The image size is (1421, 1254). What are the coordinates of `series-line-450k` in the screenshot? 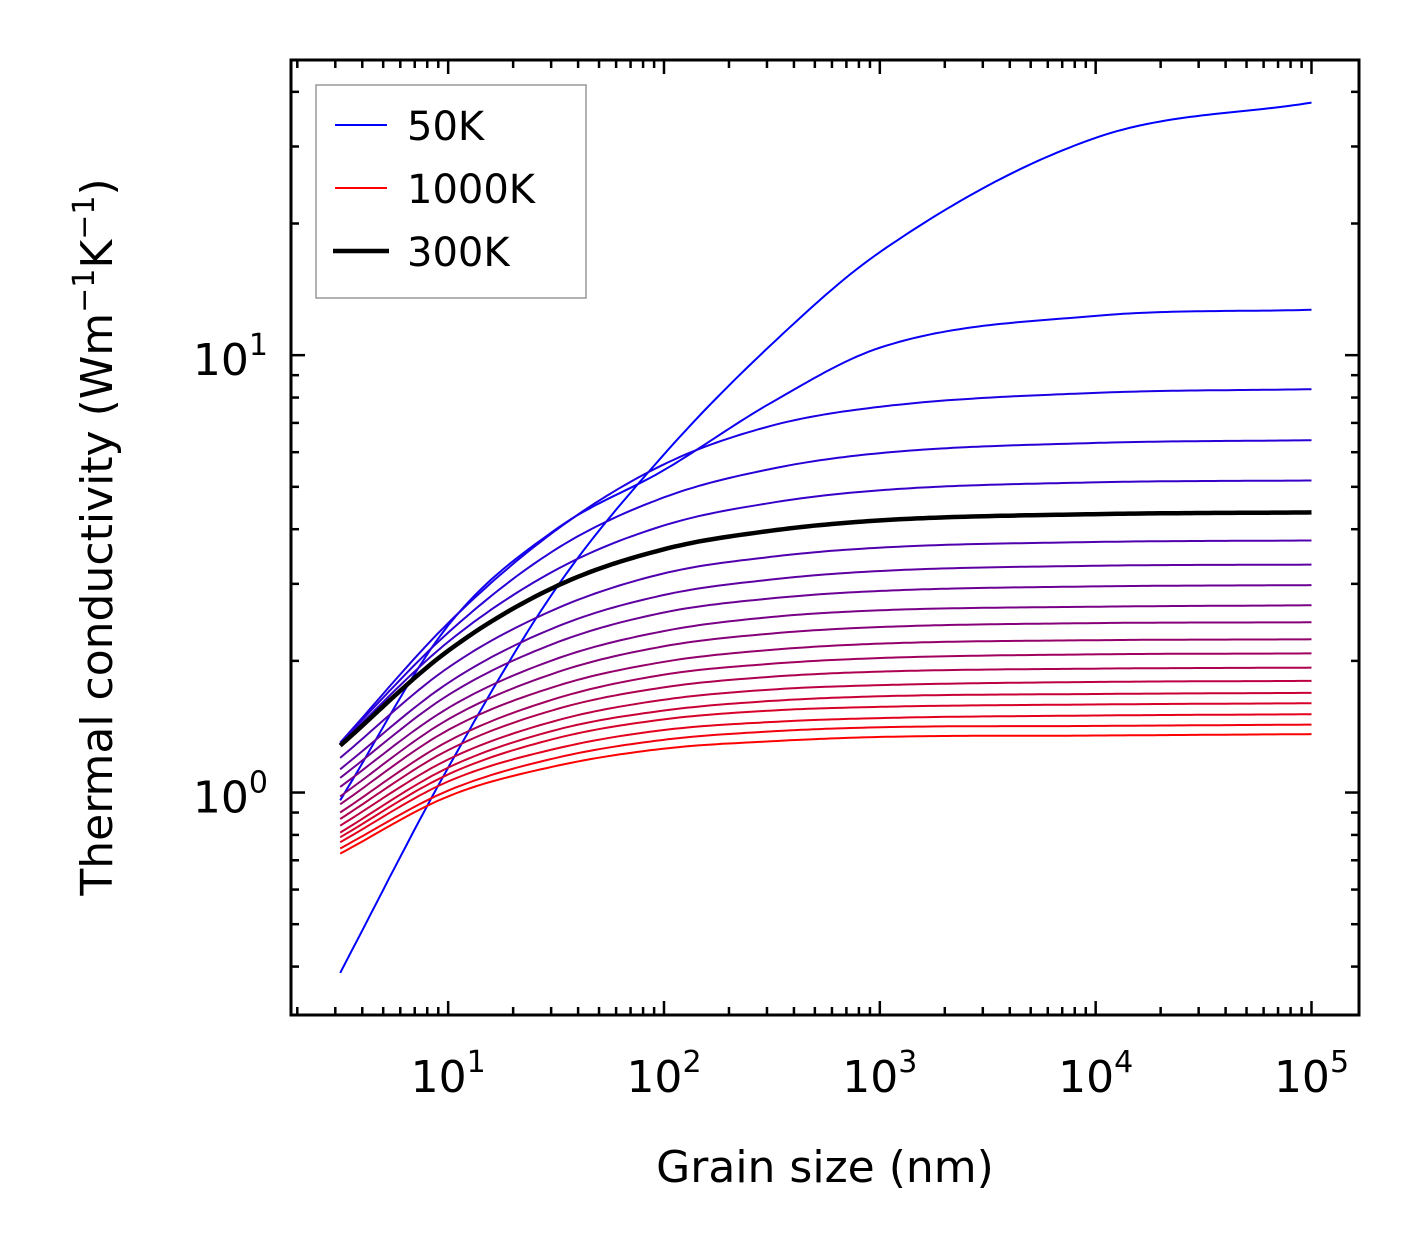 It's located at (825, 681).